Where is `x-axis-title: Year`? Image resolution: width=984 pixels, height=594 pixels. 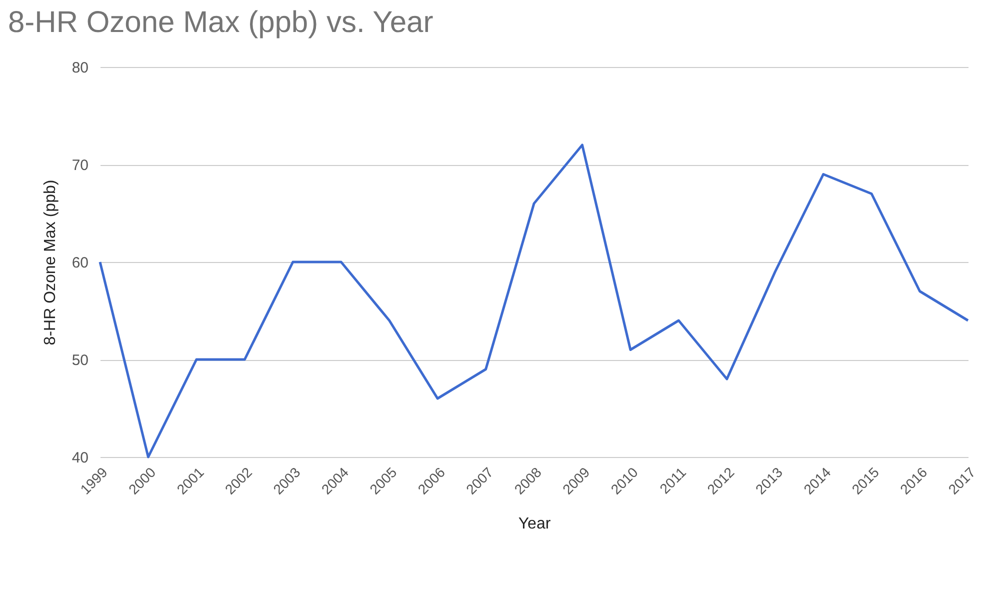
x-axis-title: Year is located at coordinates (535, 523).